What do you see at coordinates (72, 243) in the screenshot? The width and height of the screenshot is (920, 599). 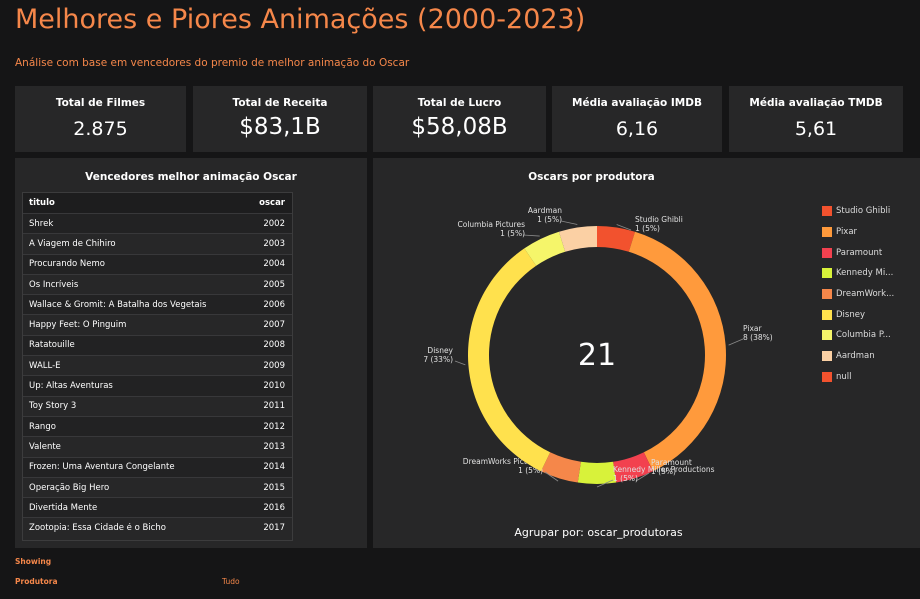 I see `cell-titulo: A Viagem de Chihiro` at bounding box center [72, 243].